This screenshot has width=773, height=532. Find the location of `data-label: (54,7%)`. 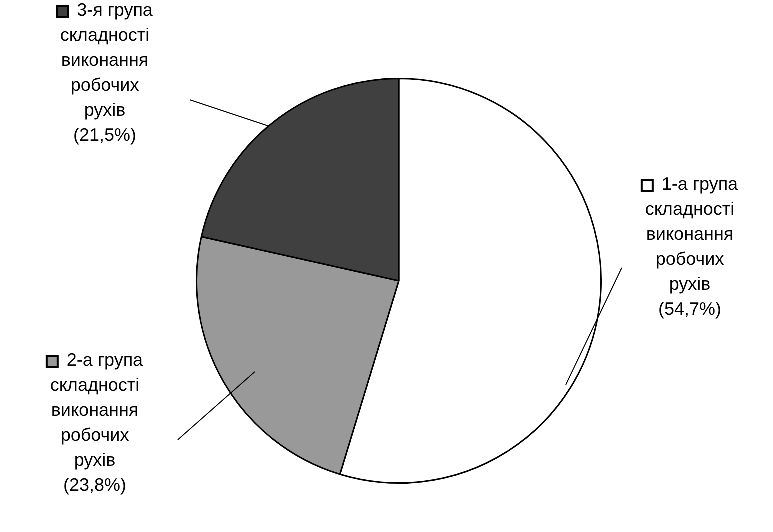

data-label: (54,7%) is located at coordinates (690, 308).